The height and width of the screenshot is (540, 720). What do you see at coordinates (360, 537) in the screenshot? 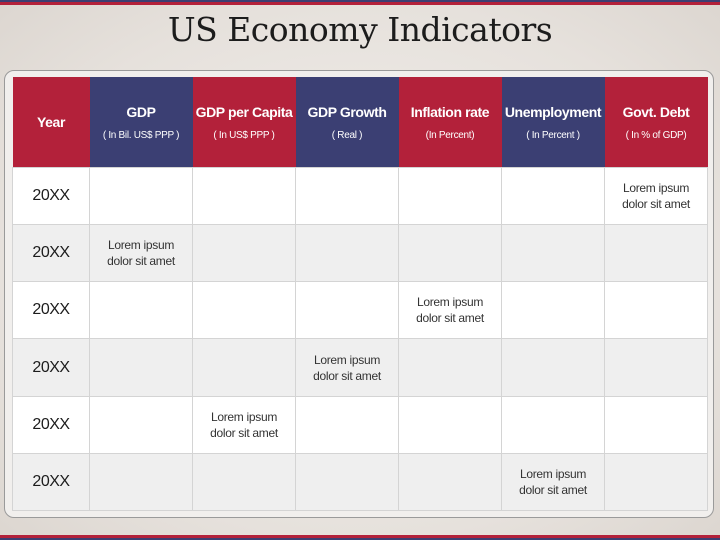
I see `bottom-stripe` at bounding box center [360, 537].